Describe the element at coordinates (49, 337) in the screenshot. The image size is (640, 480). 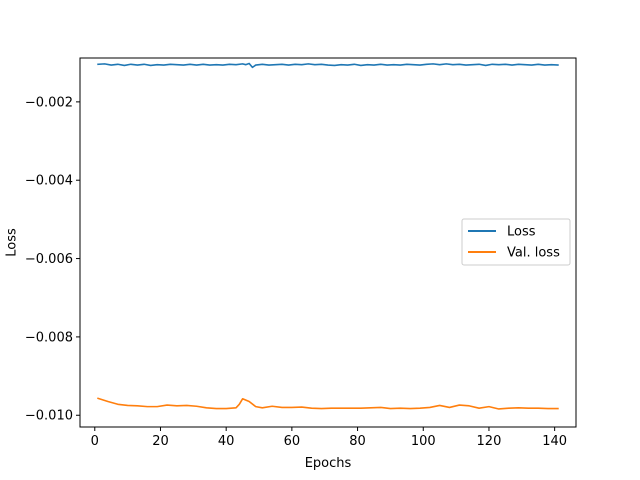
I see `y-tick-label: −0.008` at that location.